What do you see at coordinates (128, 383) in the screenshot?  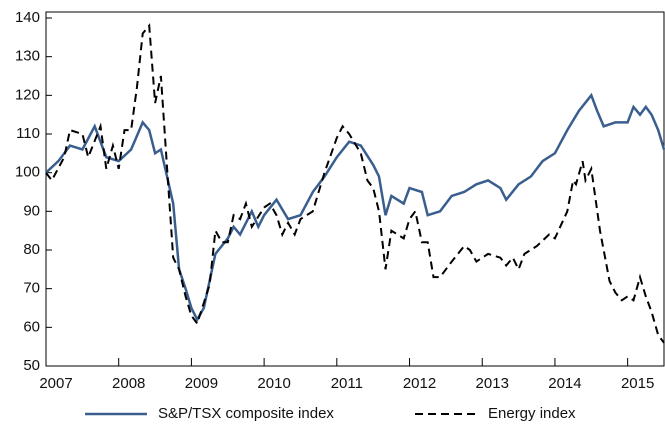 I see `x-tick-label: 2008` at bounding box center [128, 383].